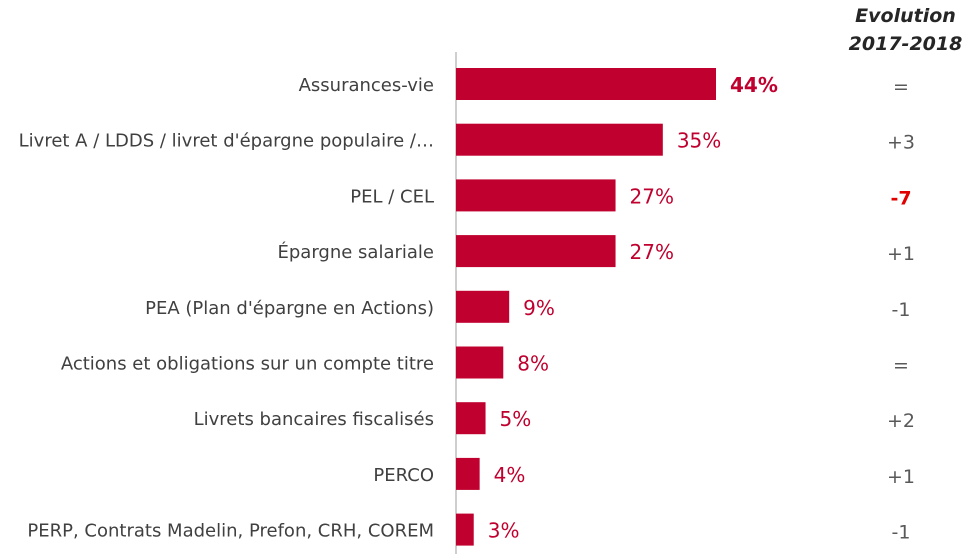 This screenshot has width=971, height=558. Describe the element at coordinates (539, 308) in the screenshot. I see `value-label: 9%` at that location.